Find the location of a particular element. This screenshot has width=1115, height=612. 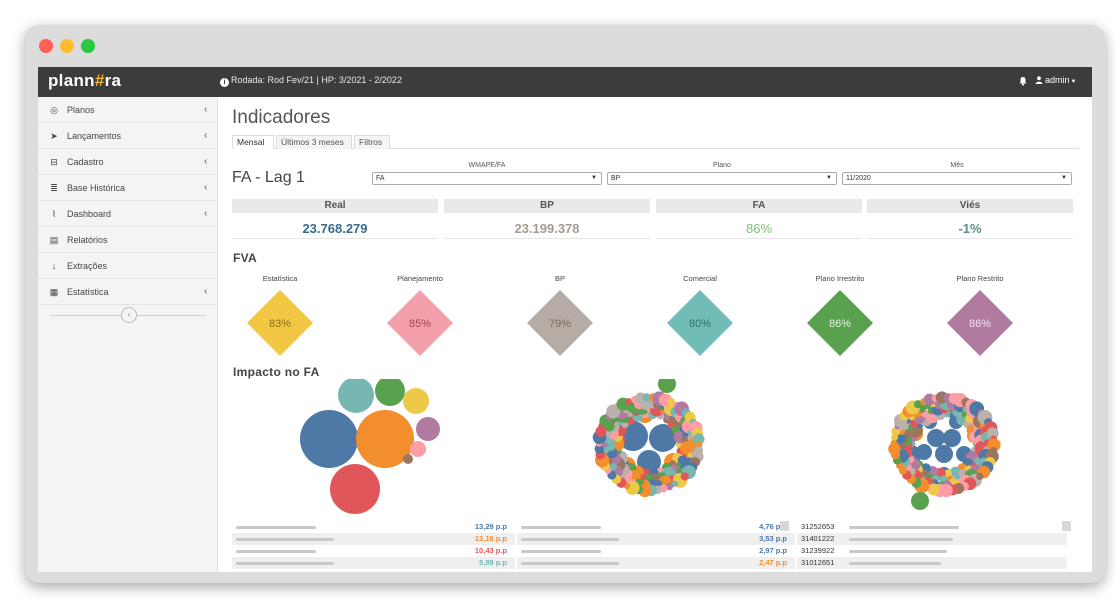

sidebar-item-label: Planos is located at coordinates (81, 110).